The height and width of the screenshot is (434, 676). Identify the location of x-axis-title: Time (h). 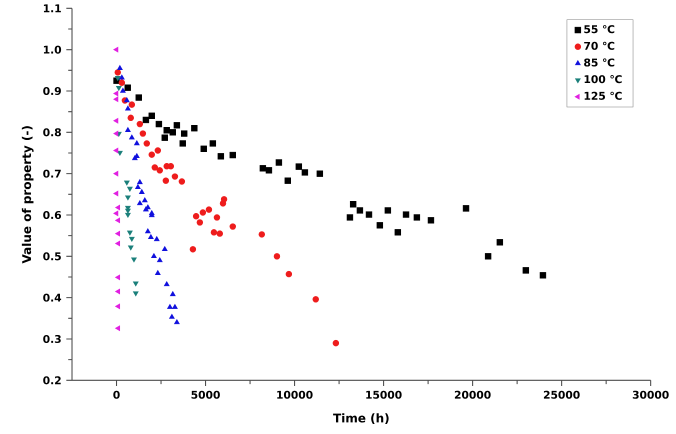
(361, 418).